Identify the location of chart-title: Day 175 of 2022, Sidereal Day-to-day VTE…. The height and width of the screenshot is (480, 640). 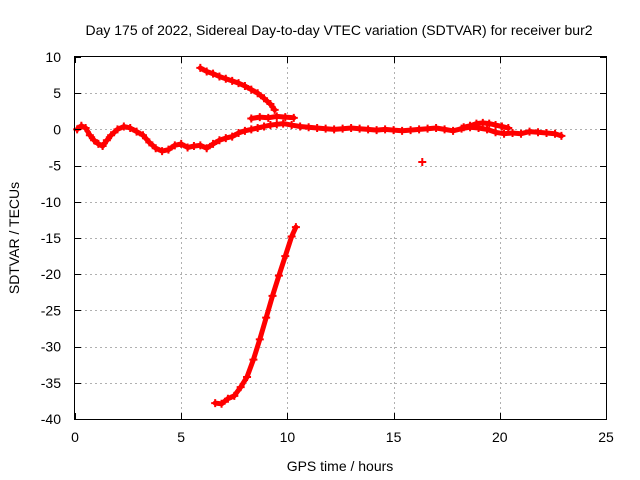
(338, 30).